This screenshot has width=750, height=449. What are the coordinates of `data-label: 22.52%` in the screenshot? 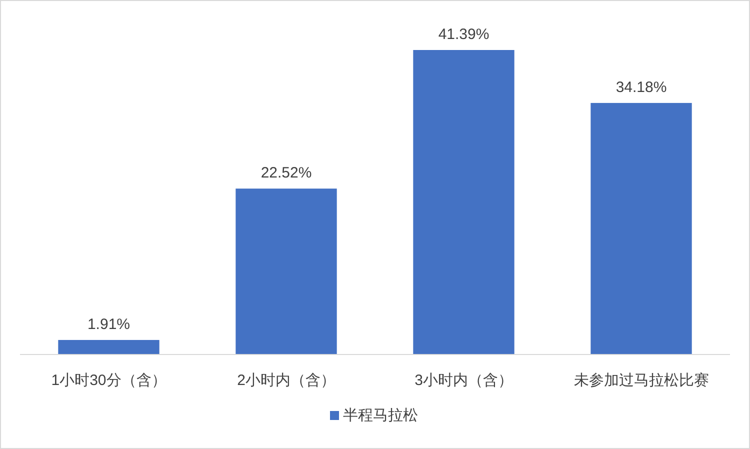 It's located at (286, 173).